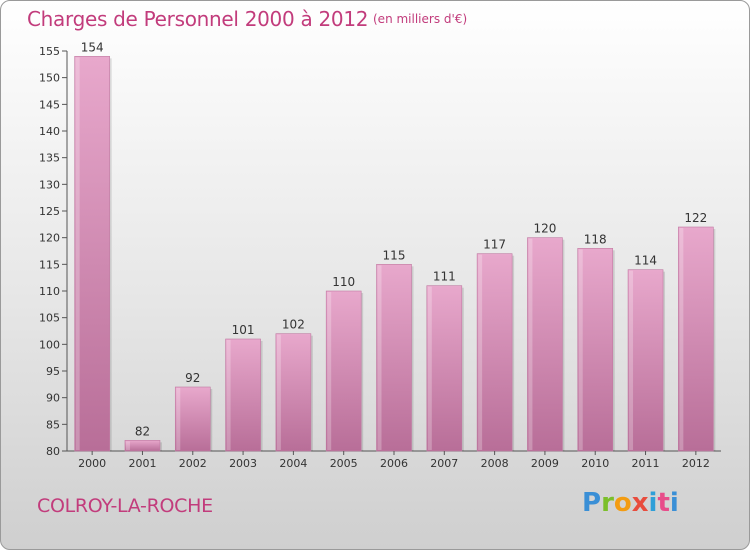  Describe the element at coordinates (49, 51) in the screenshot. I see `y-tick-label: 155` at that location.